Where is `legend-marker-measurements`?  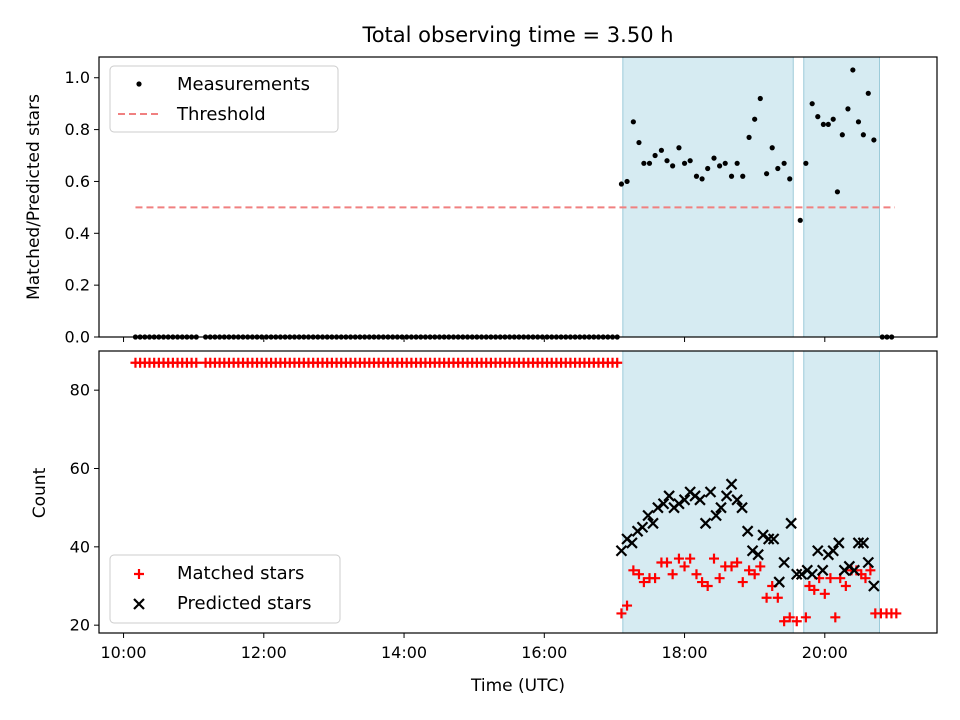
legend-marker-measurements is located at coordinates (139, 84).